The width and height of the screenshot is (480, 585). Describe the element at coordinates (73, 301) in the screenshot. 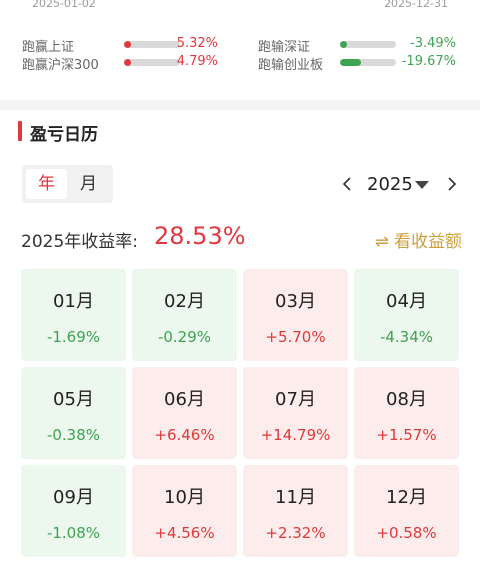

I see `month-name: 01月` at that location.